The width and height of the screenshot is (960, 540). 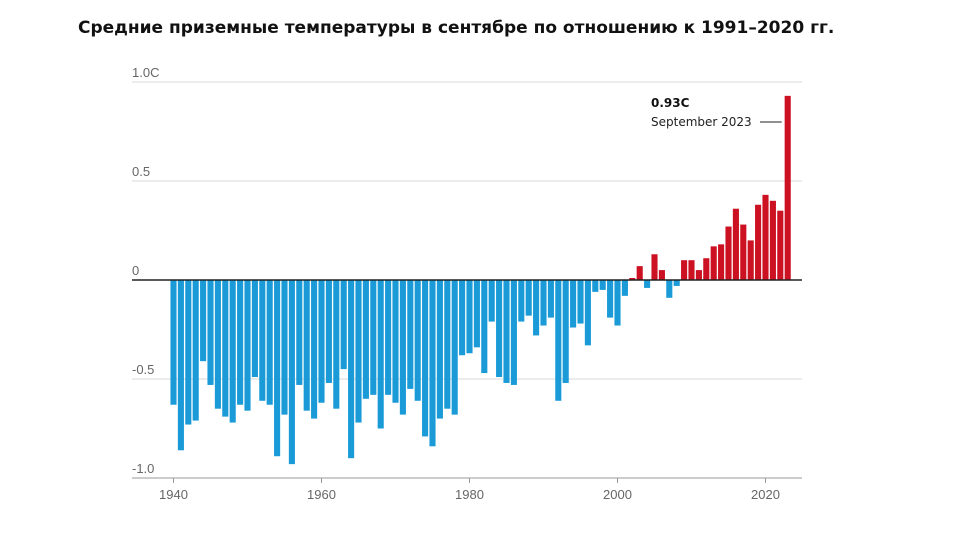 What do you see at coordinates (306, 345) in the screenshot?
I see `bar-1958` at bounding box center [306, 345].